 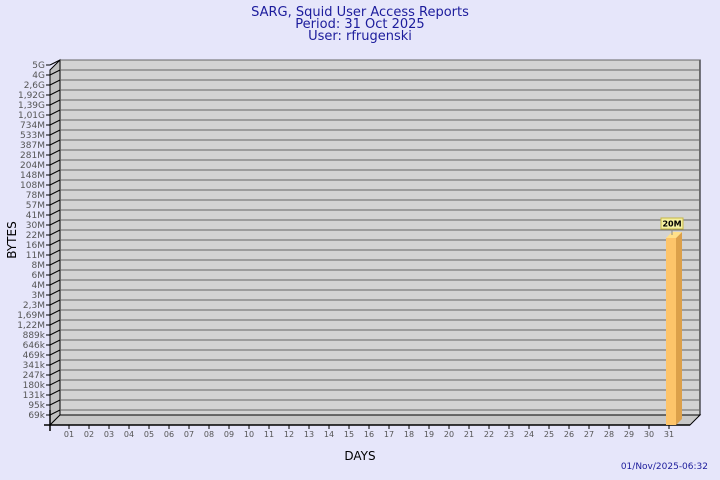 I want to click on x-tick-label: 11, so click(x=269, y=434).